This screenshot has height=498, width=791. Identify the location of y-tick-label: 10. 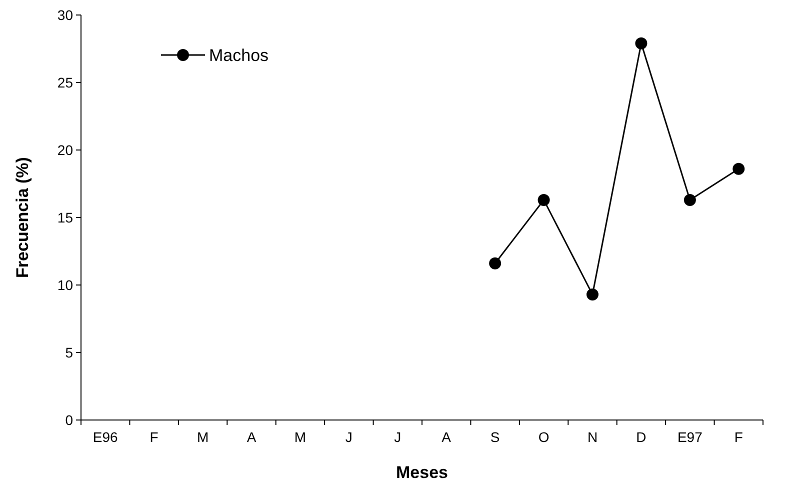
(65, 284).